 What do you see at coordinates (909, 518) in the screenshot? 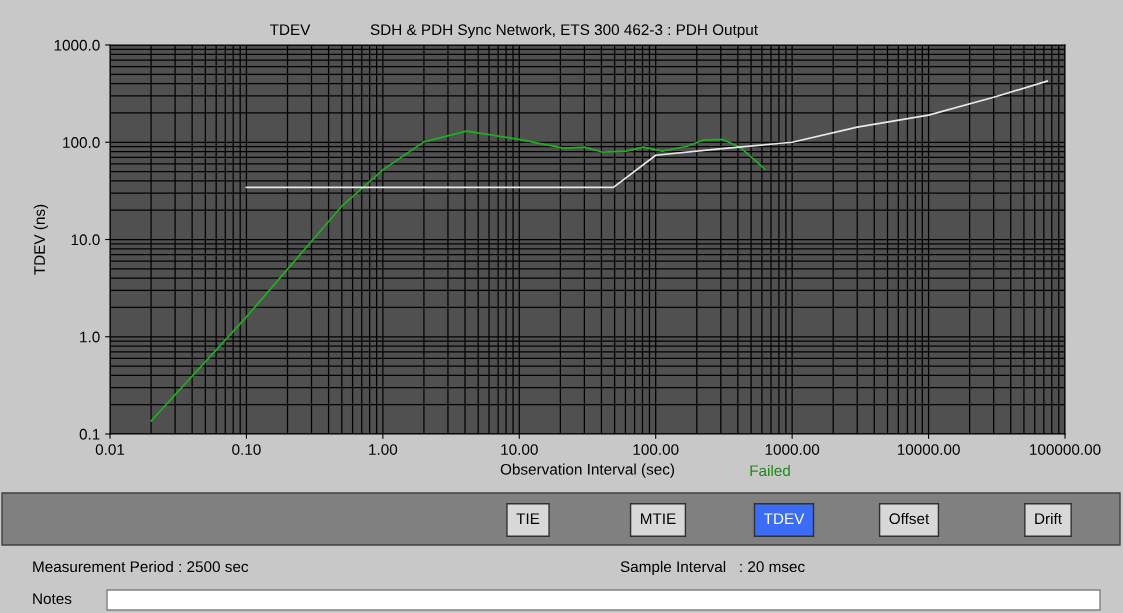
I see `text: Offset` at bounding box center [909, 518].